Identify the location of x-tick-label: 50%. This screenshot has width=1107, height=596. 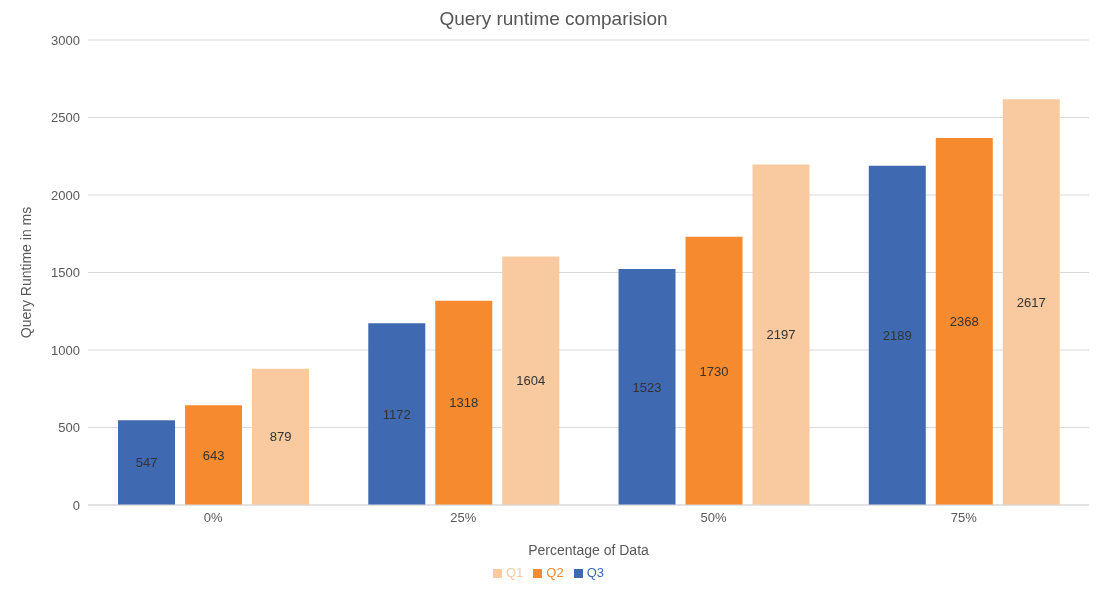
(714, 518).